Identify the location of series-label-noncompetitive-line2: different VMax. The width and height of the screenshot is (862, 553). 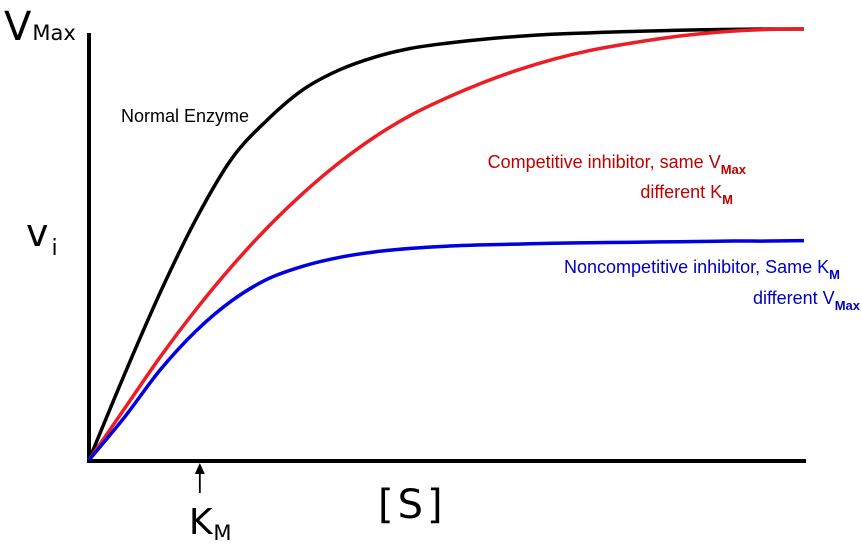
(807, 300).